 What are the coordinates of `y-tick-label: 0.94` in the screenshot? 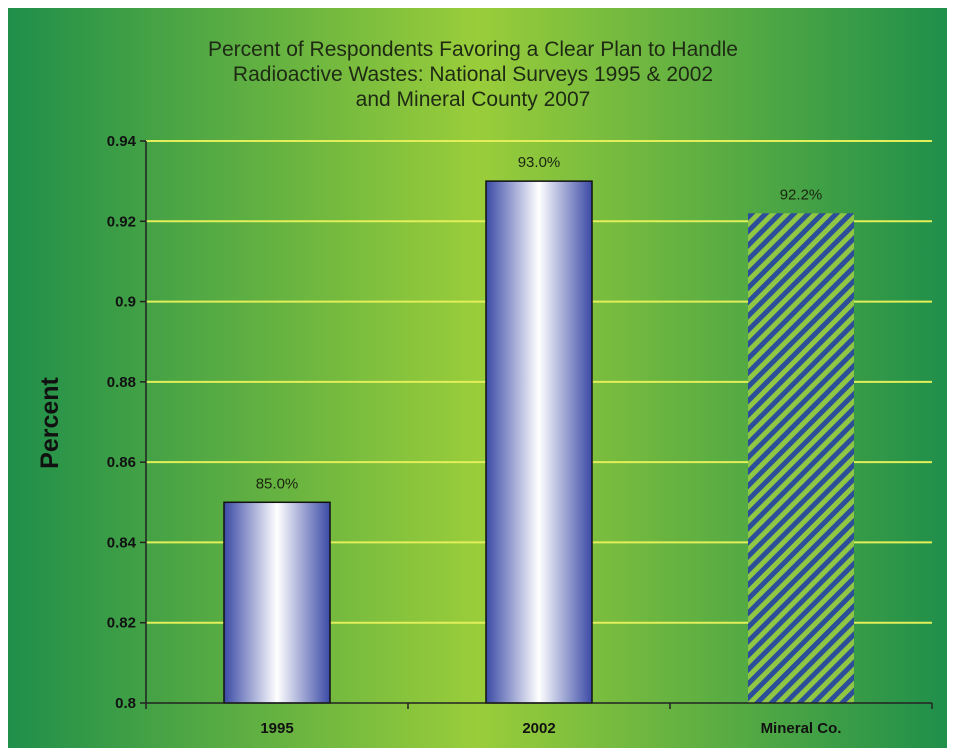 It's located at (122, 141).